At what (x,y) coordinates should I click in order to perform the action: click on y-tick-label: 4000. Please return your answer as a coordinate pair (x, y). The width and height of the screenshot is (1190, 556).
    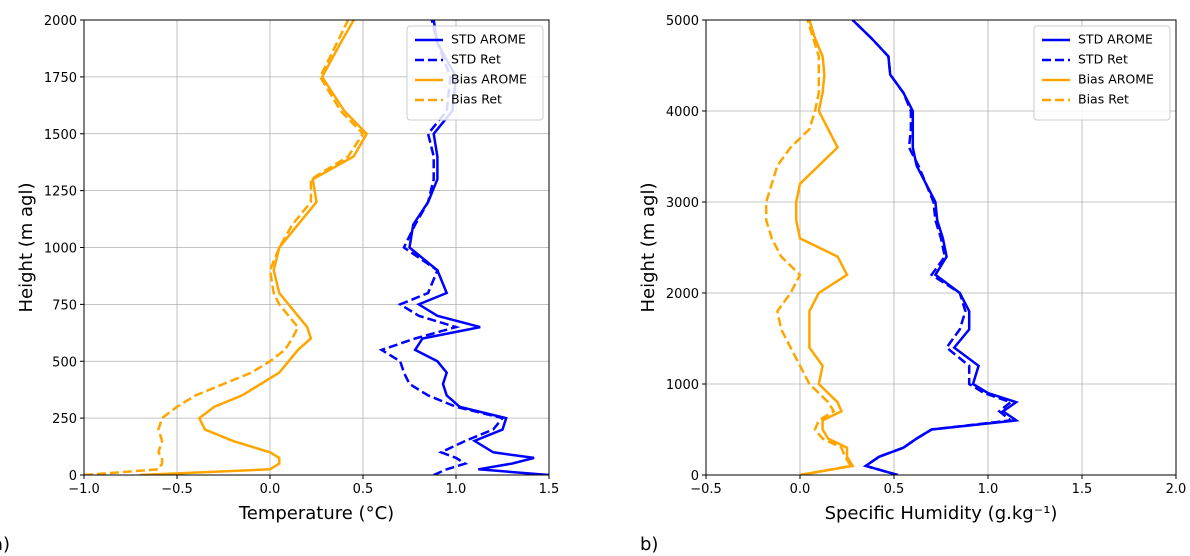
    Looking at the image, I should click on (682, 112).